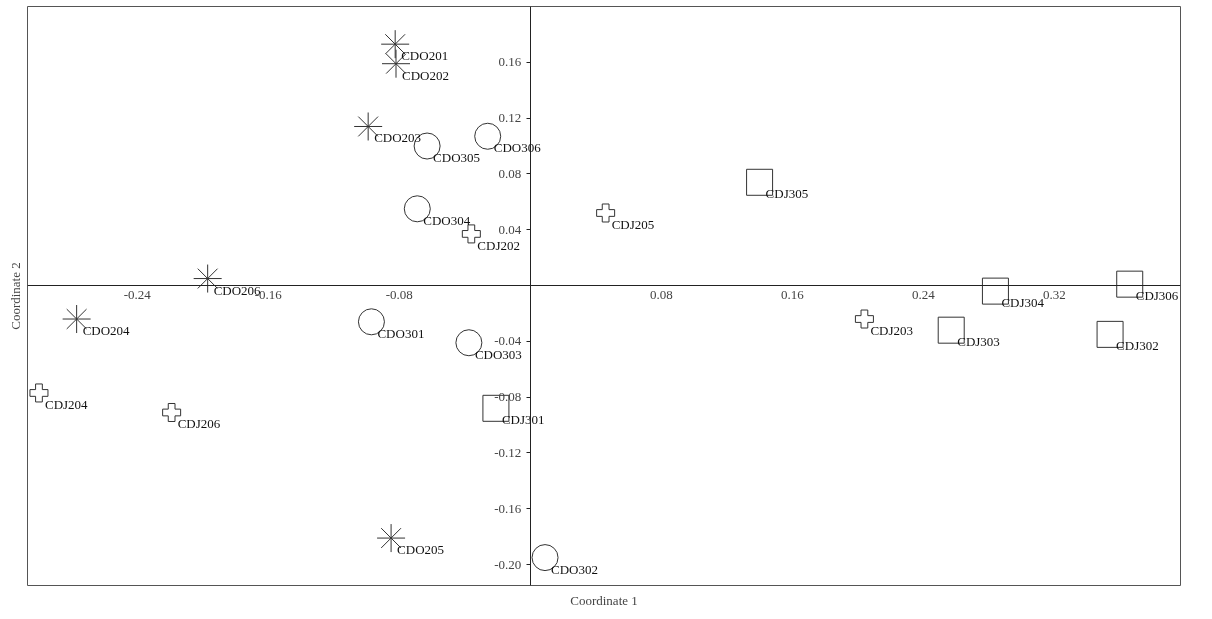 The width and height of the screenshot is (1212, 619). I want to click on annotation: CDO304, so click(447, 220).